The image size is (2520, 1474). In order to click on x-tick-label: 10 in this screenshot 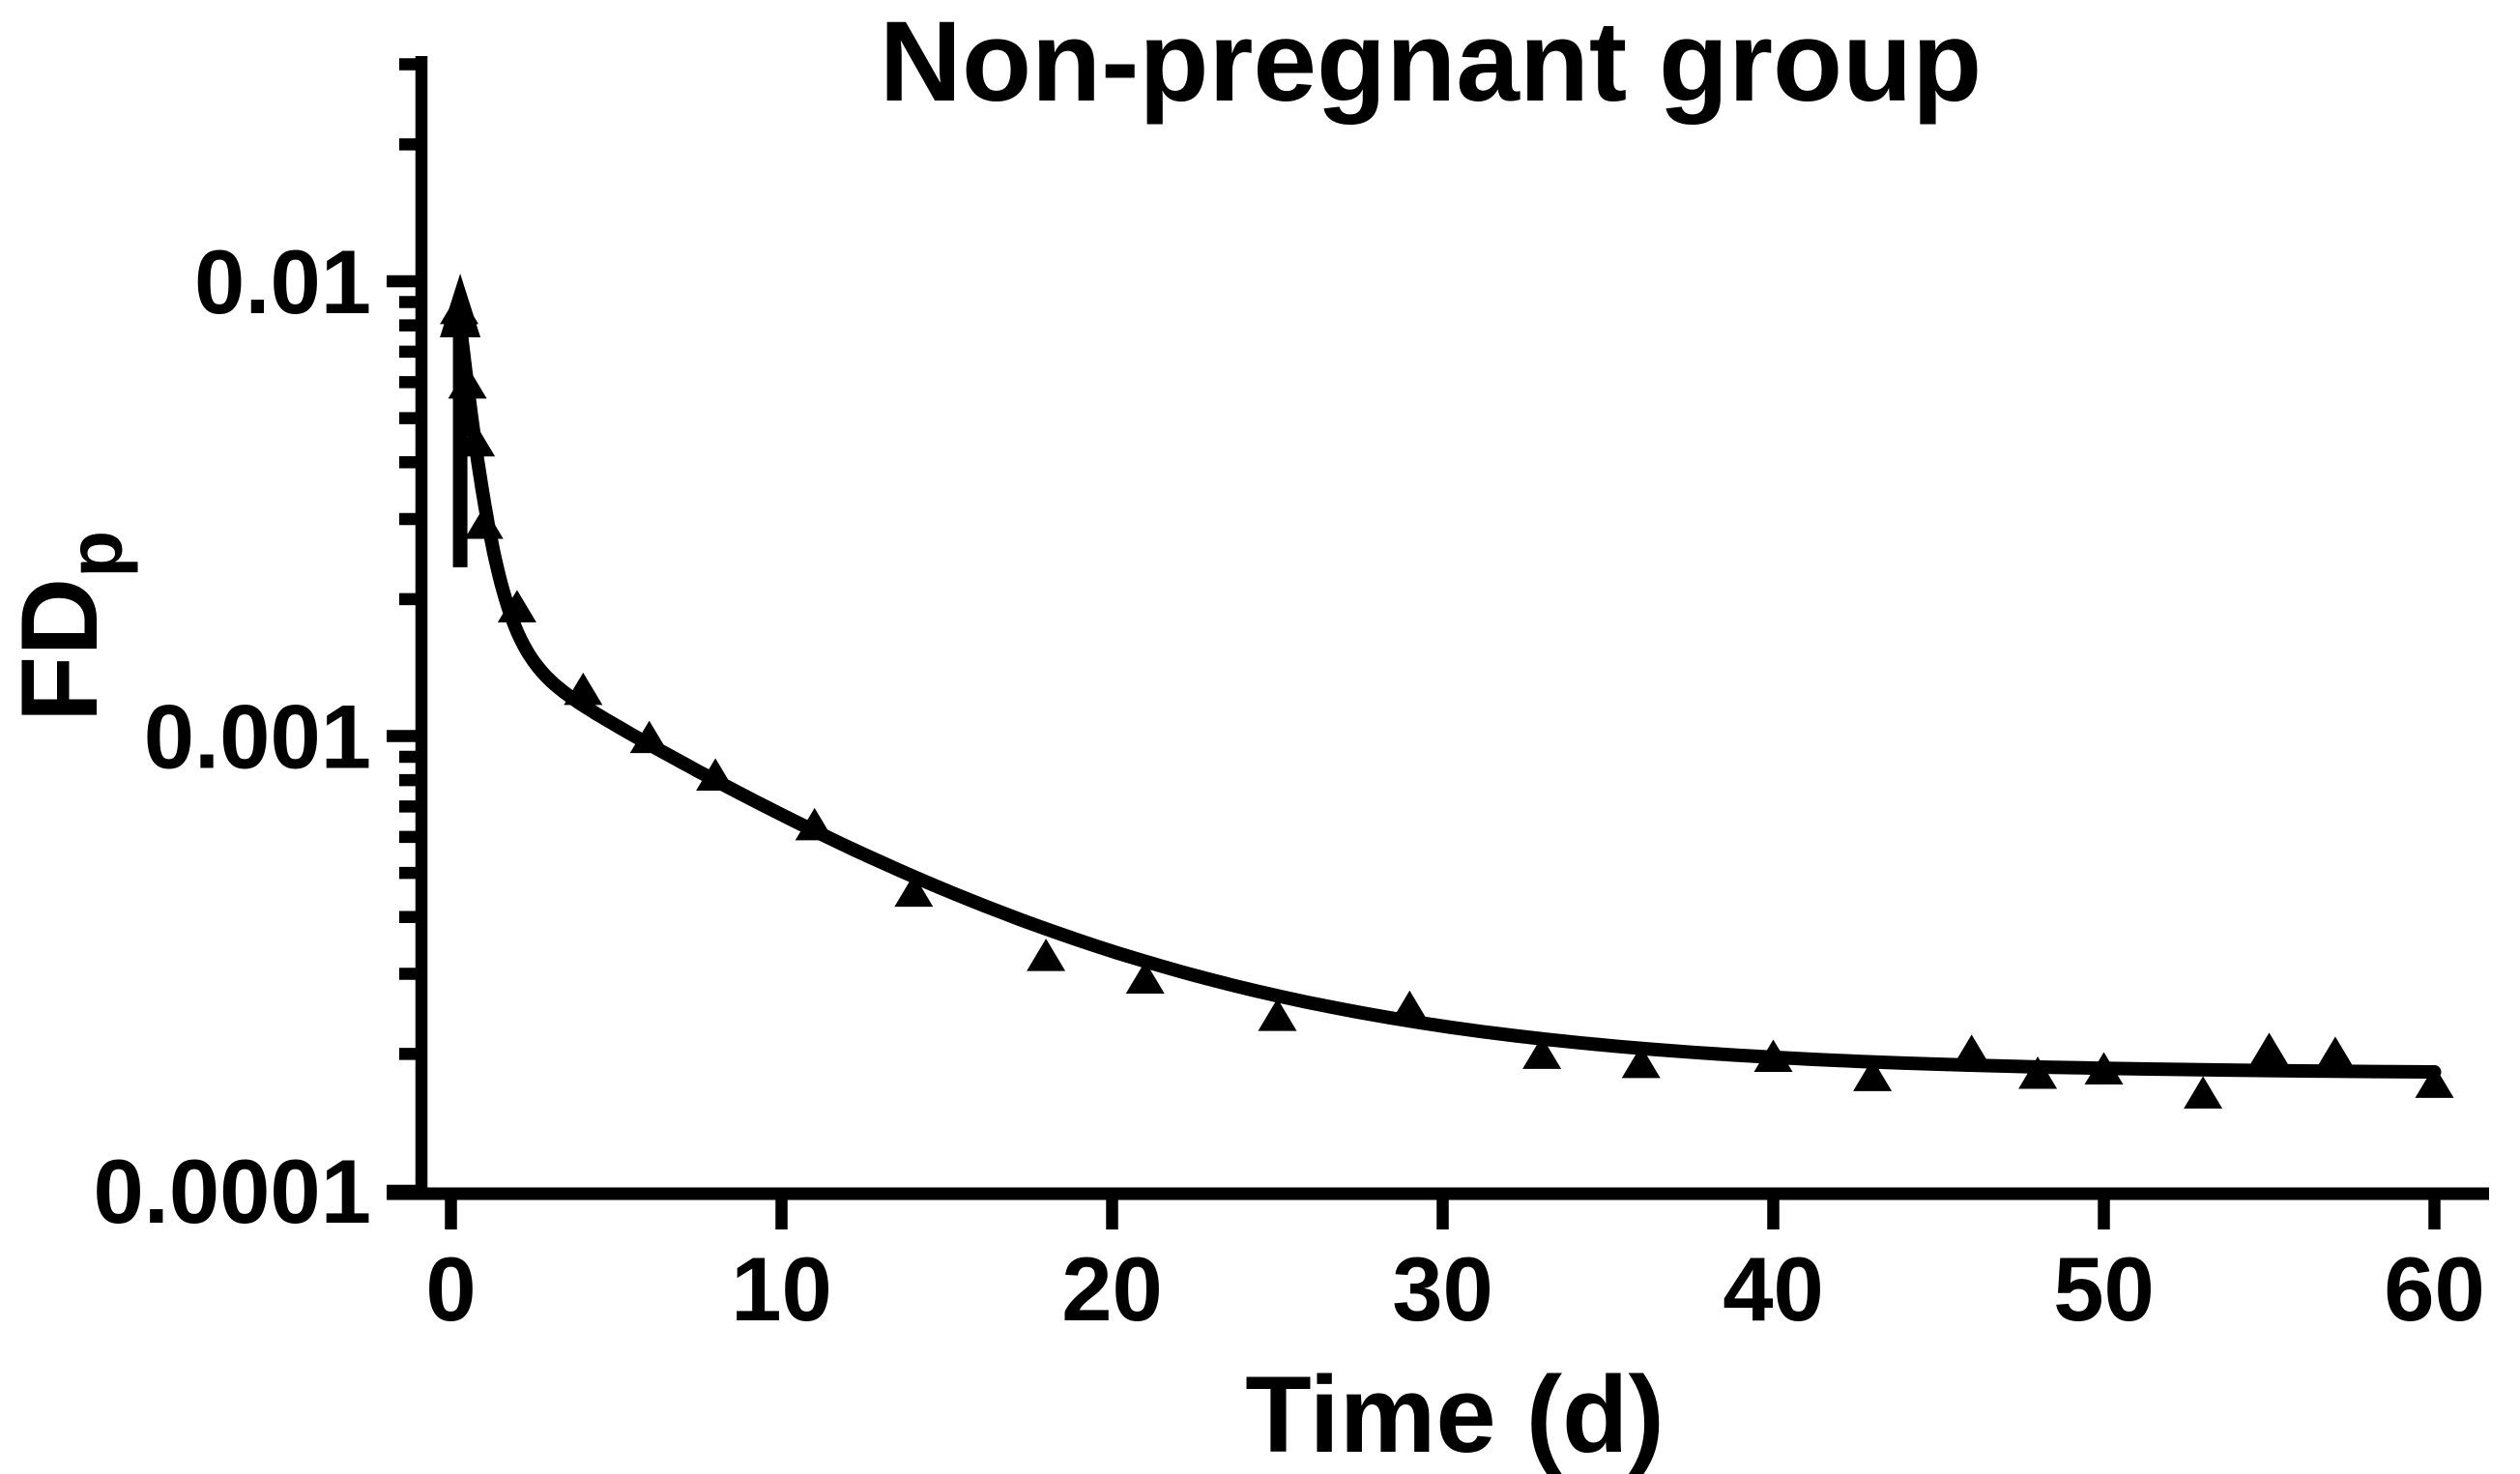, I will do `click(782, 1289)`.